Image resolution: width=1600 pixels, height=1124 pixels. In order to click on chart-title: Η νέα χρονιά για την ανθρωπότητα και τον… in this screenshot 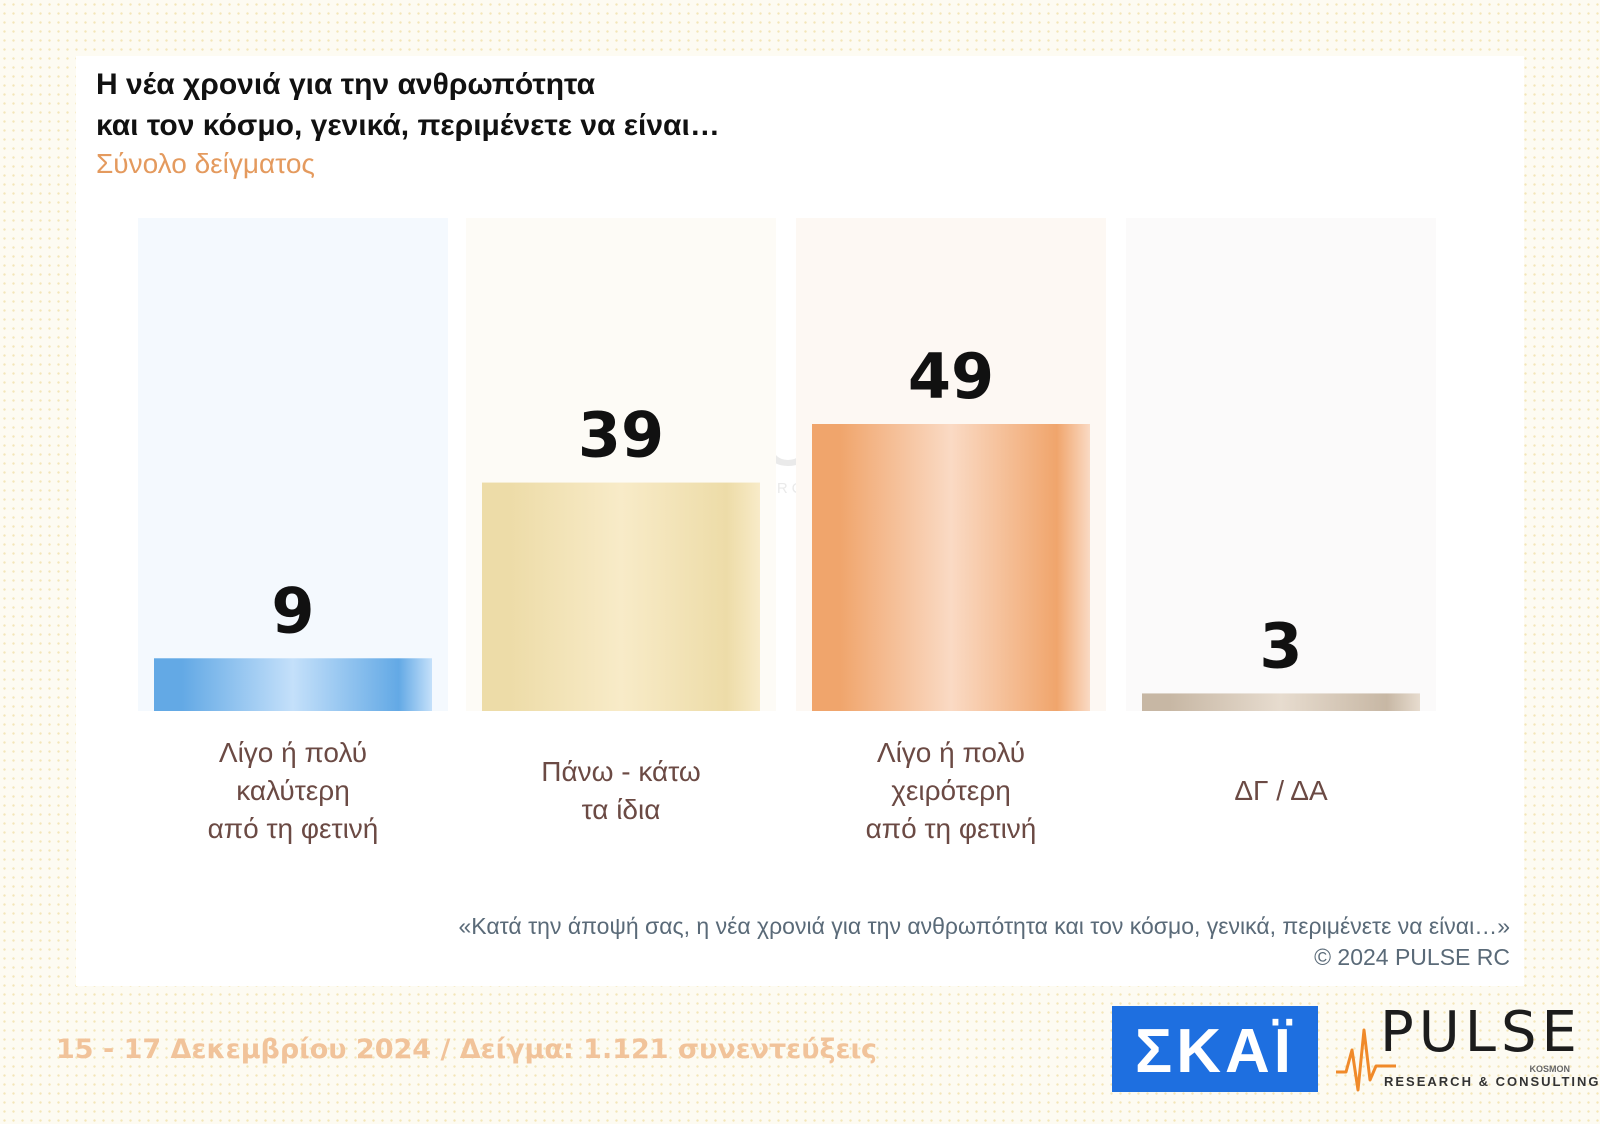, I will do `click(408, 105)`.